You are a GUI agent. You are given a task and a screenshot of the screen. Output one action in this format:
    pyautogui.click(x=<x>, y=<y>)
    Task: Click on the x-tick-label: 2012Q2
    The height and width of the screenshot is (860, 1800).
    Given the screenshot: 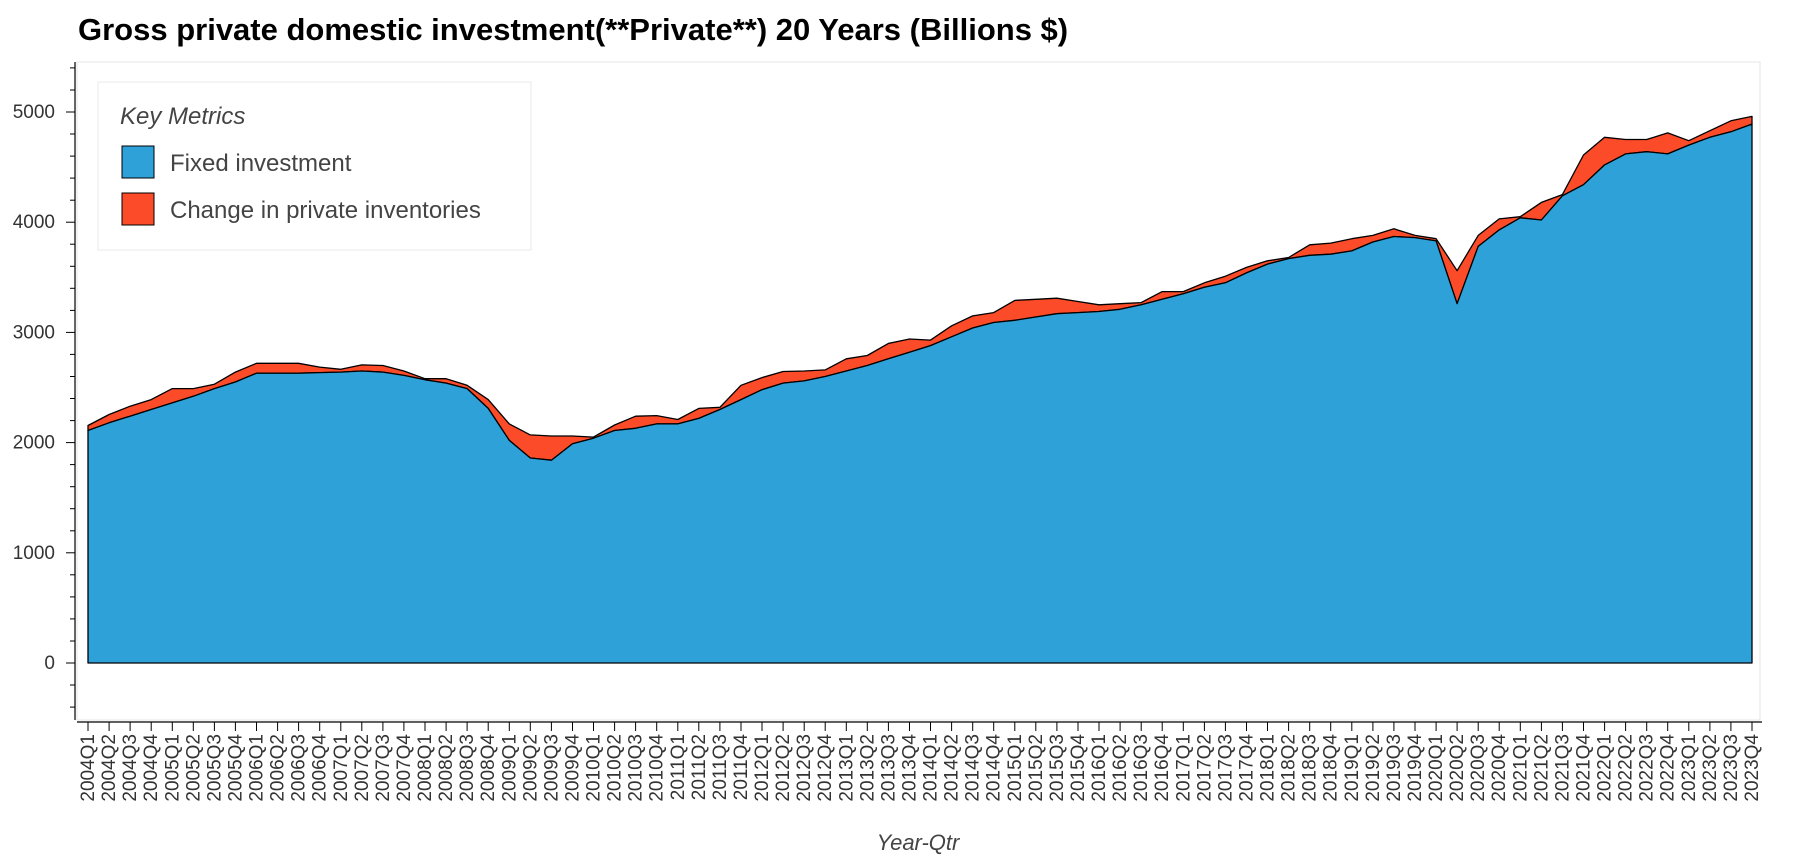 What is the action you would take?
    pyautogui.click(x=783, y=768)
    